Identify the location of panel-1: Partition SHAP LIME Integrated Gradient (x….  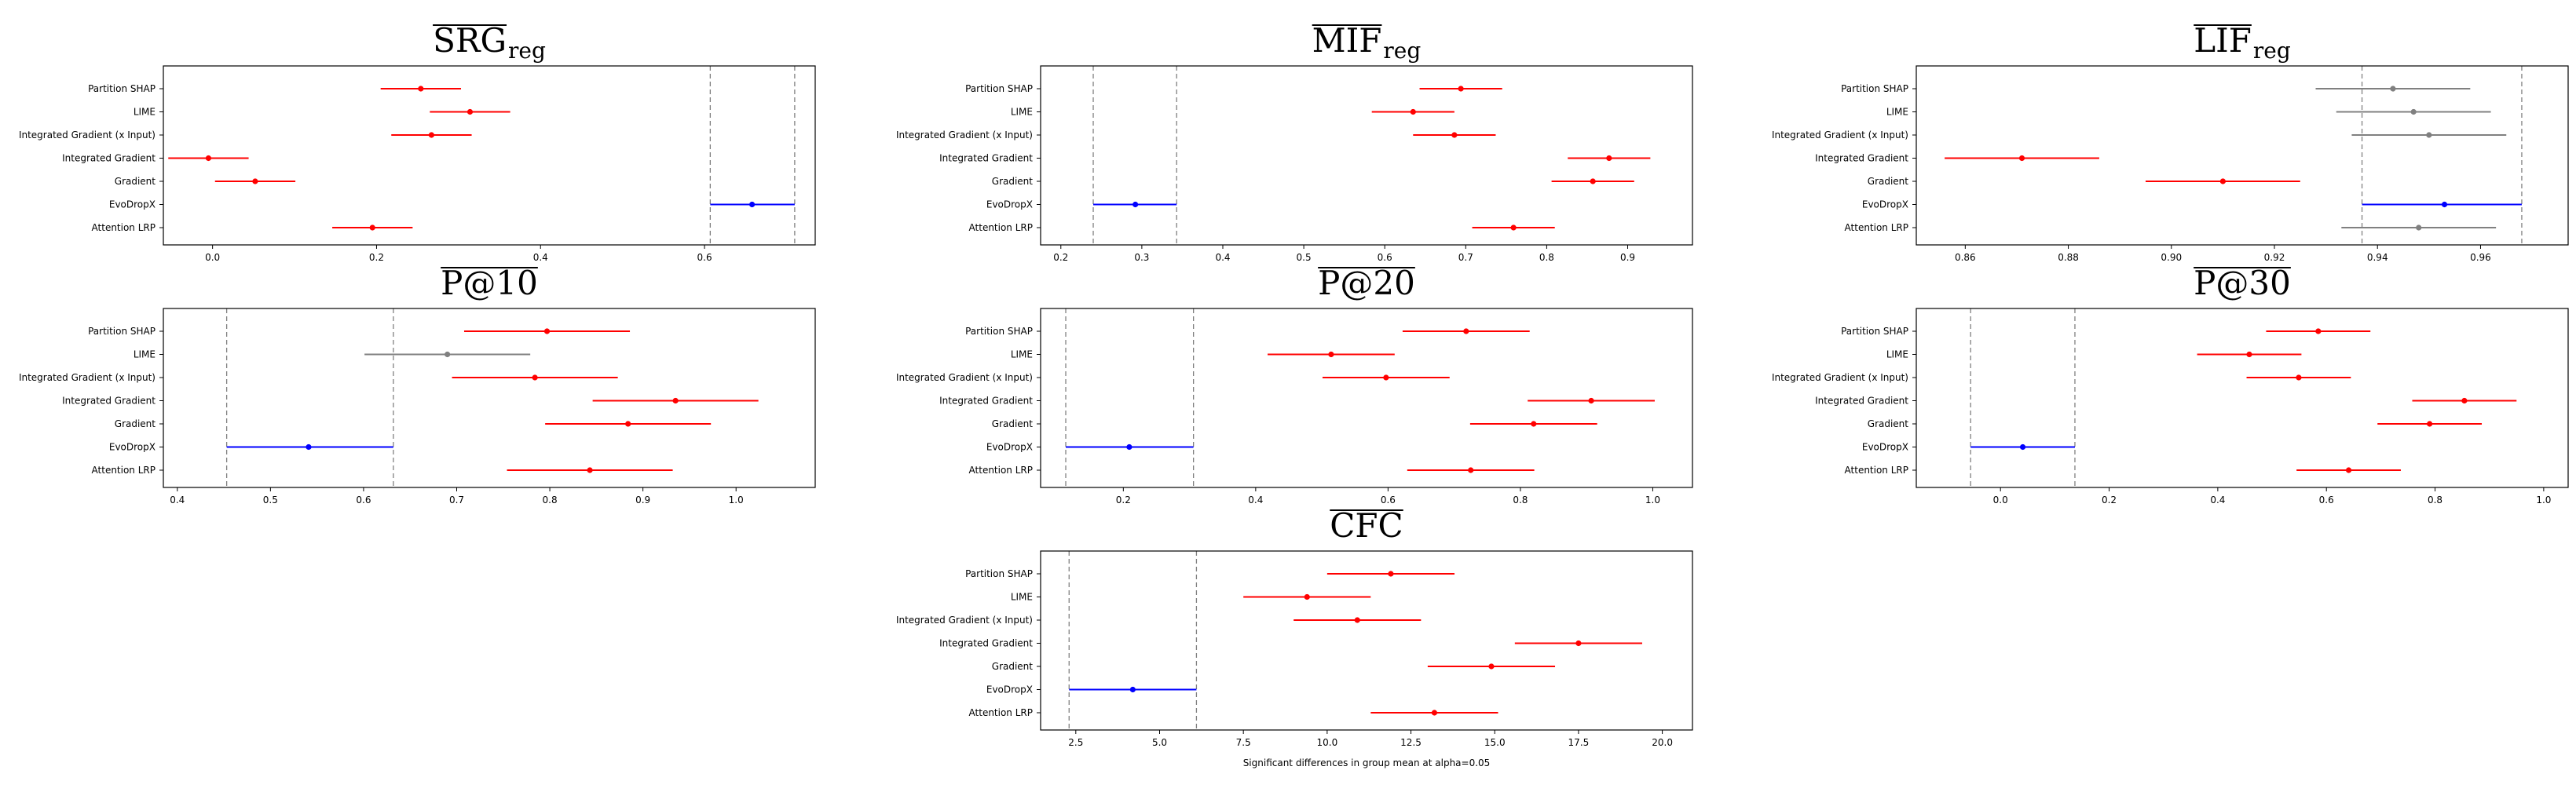
(1295, 142).